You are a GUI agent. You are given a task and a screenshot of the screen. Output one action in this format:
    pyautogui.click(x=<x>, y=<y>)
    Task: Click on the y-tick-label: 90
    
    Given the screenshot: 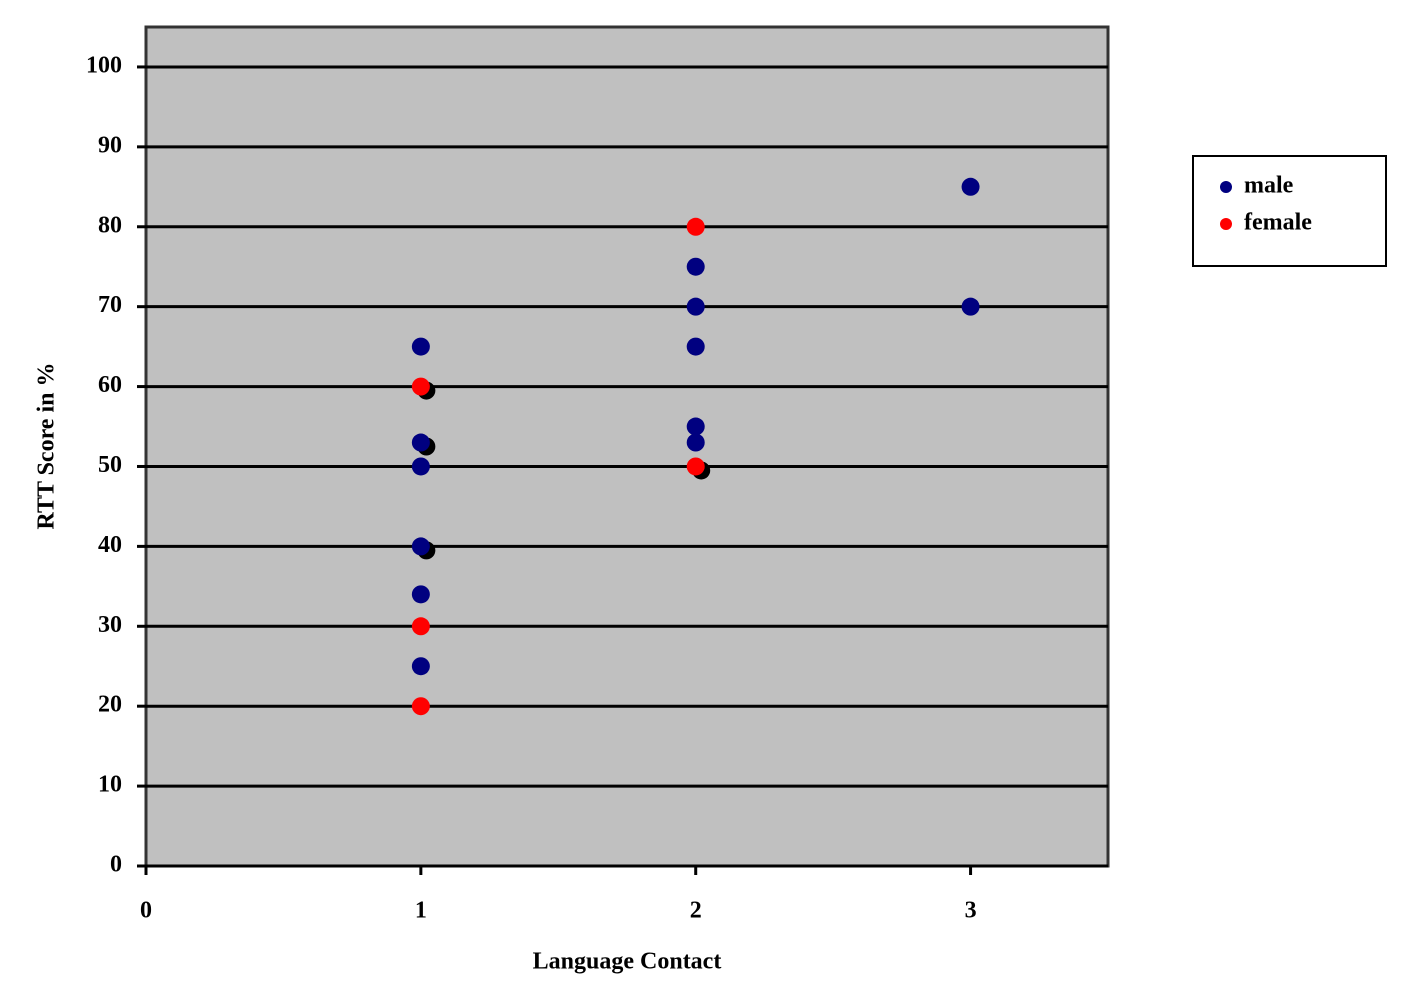 What is the action you would take?
    pyautogui.click(x=110, y=145)
    